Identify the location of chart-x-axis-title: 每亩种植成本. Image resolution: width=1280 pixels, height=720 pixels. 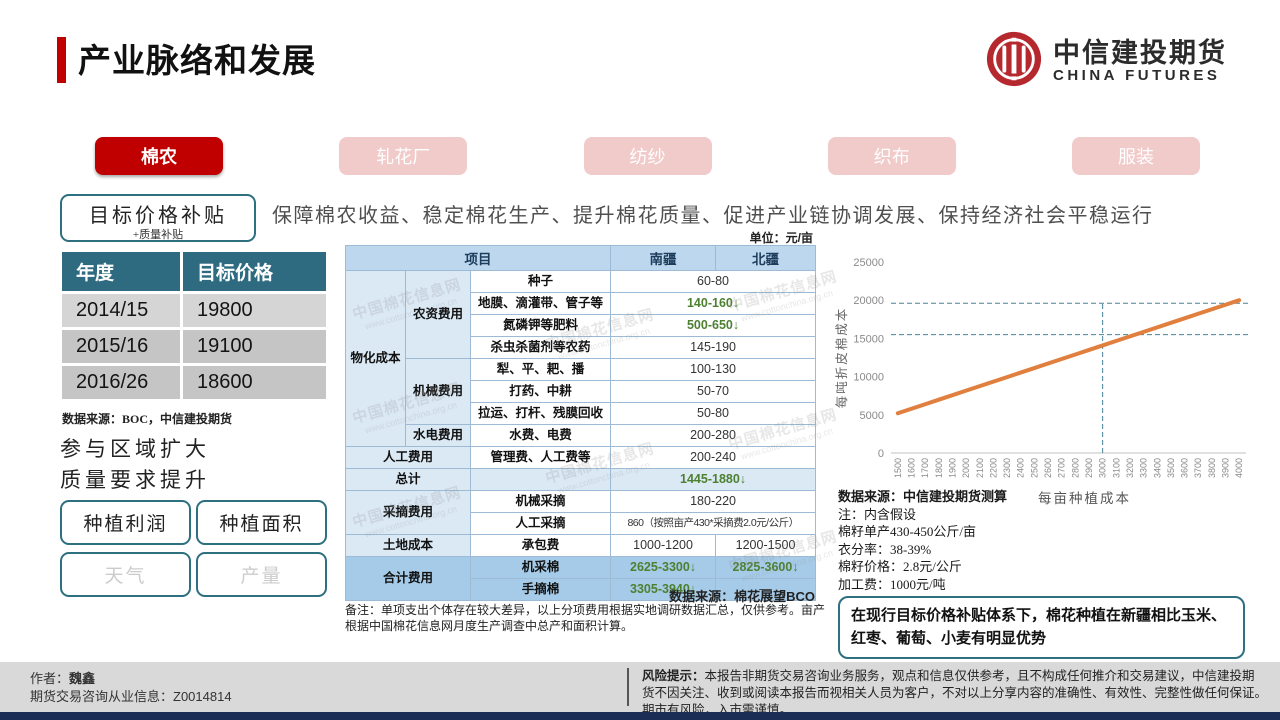
(1084, 498).